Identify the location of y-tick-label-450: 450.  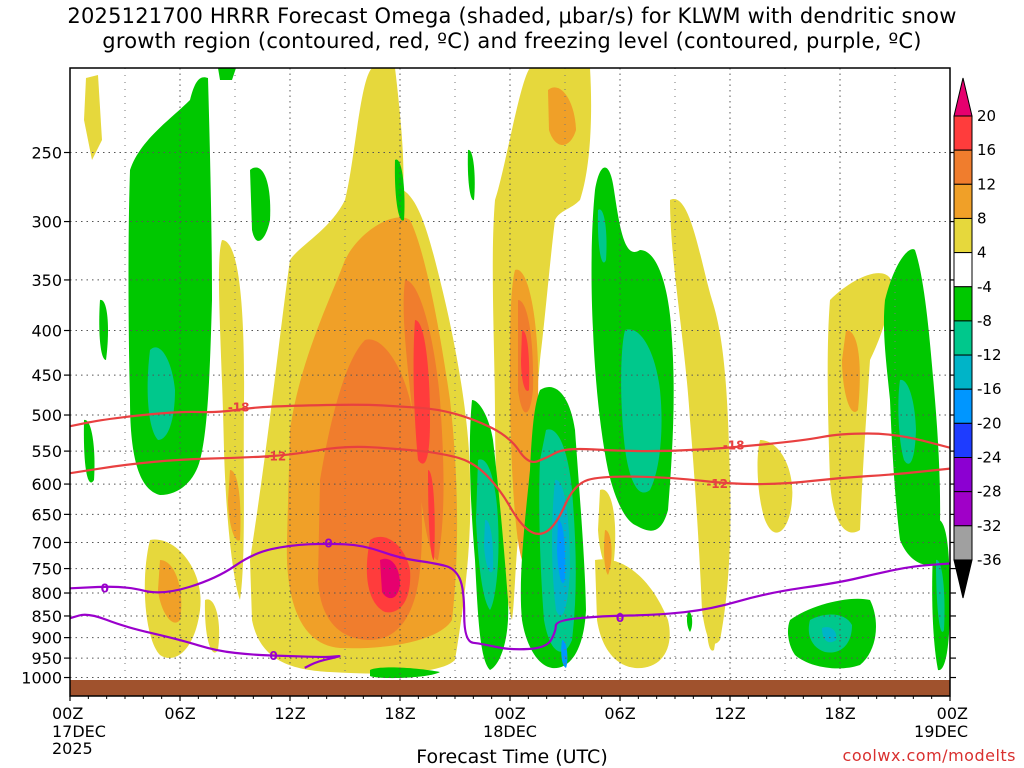
(46, 375).